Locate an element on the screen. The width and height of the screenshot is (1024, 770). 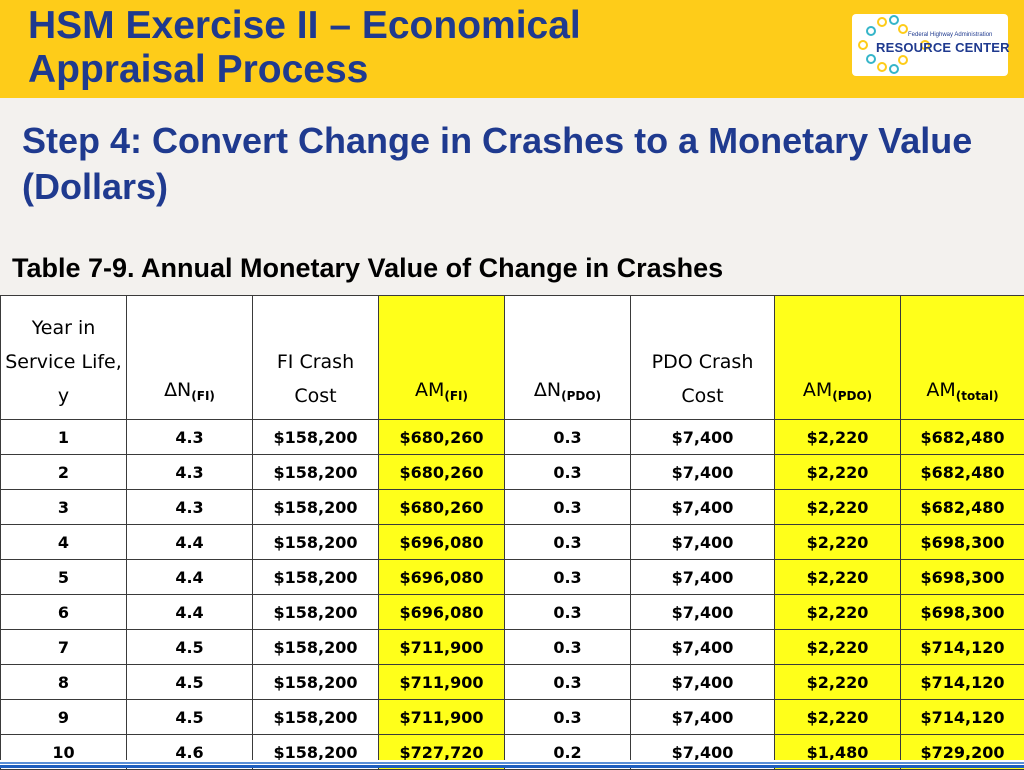
column-header-label: PDO Crash Cost is located at coordinates (703, 379).